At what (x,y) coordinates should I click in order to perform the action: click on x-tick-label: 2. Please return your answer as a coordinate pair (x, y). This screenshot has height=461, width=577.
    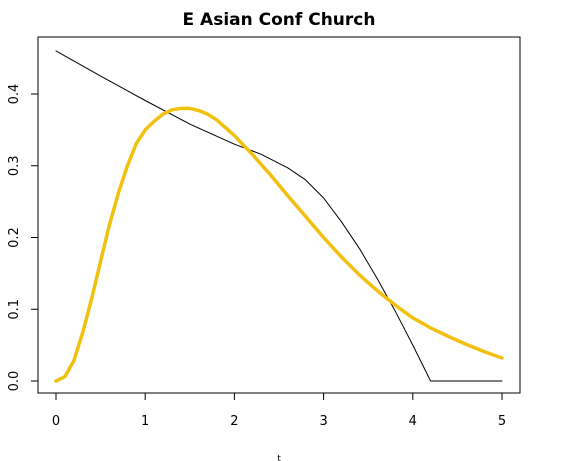
    Looking at the image, I should click on (234, 421).